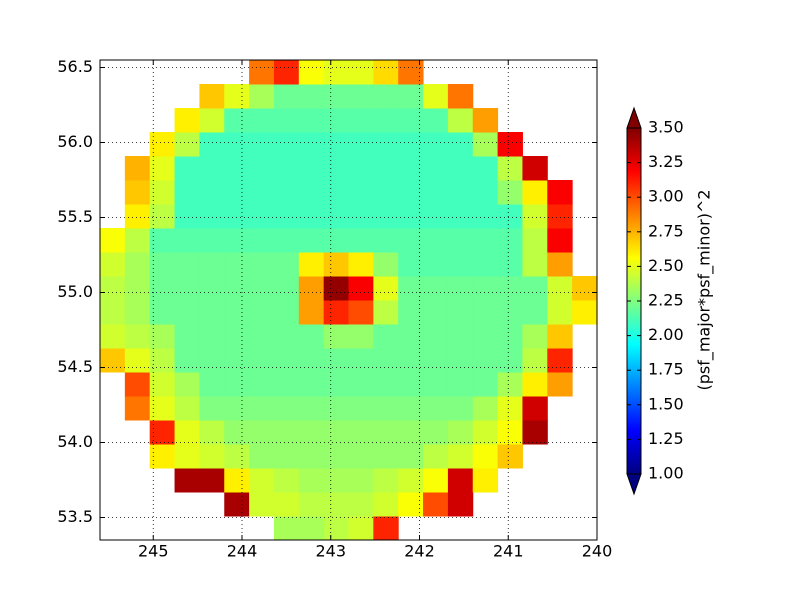 Image resolution: width=800 pixels, height=600 pixels. Describe the element at coordinates (330, 551) in the screenshot. I see `x-tick-label: 243` at that location.